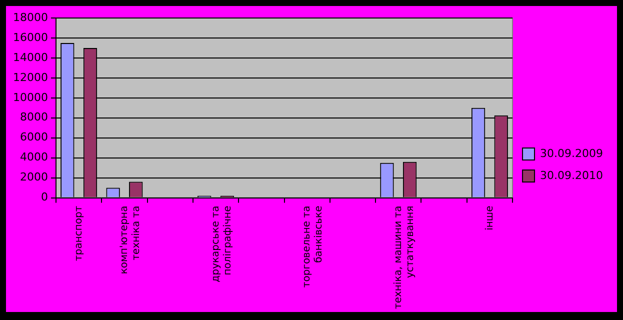  What do you see at coordinates (572, 175) in the screenshot?
I see `legend-label: 30.09.2010` at bounding box center [572, 175].